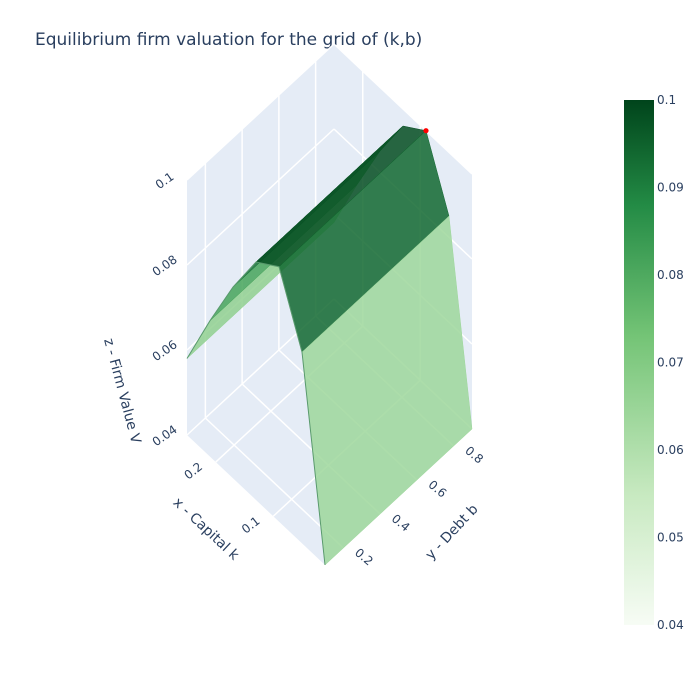 Image resolution: width=700 pixels, height=700 pixels. Describe the element at coordinates (401, 522) in the screenshot. I see `y-tick-label: 0.4` at that location.